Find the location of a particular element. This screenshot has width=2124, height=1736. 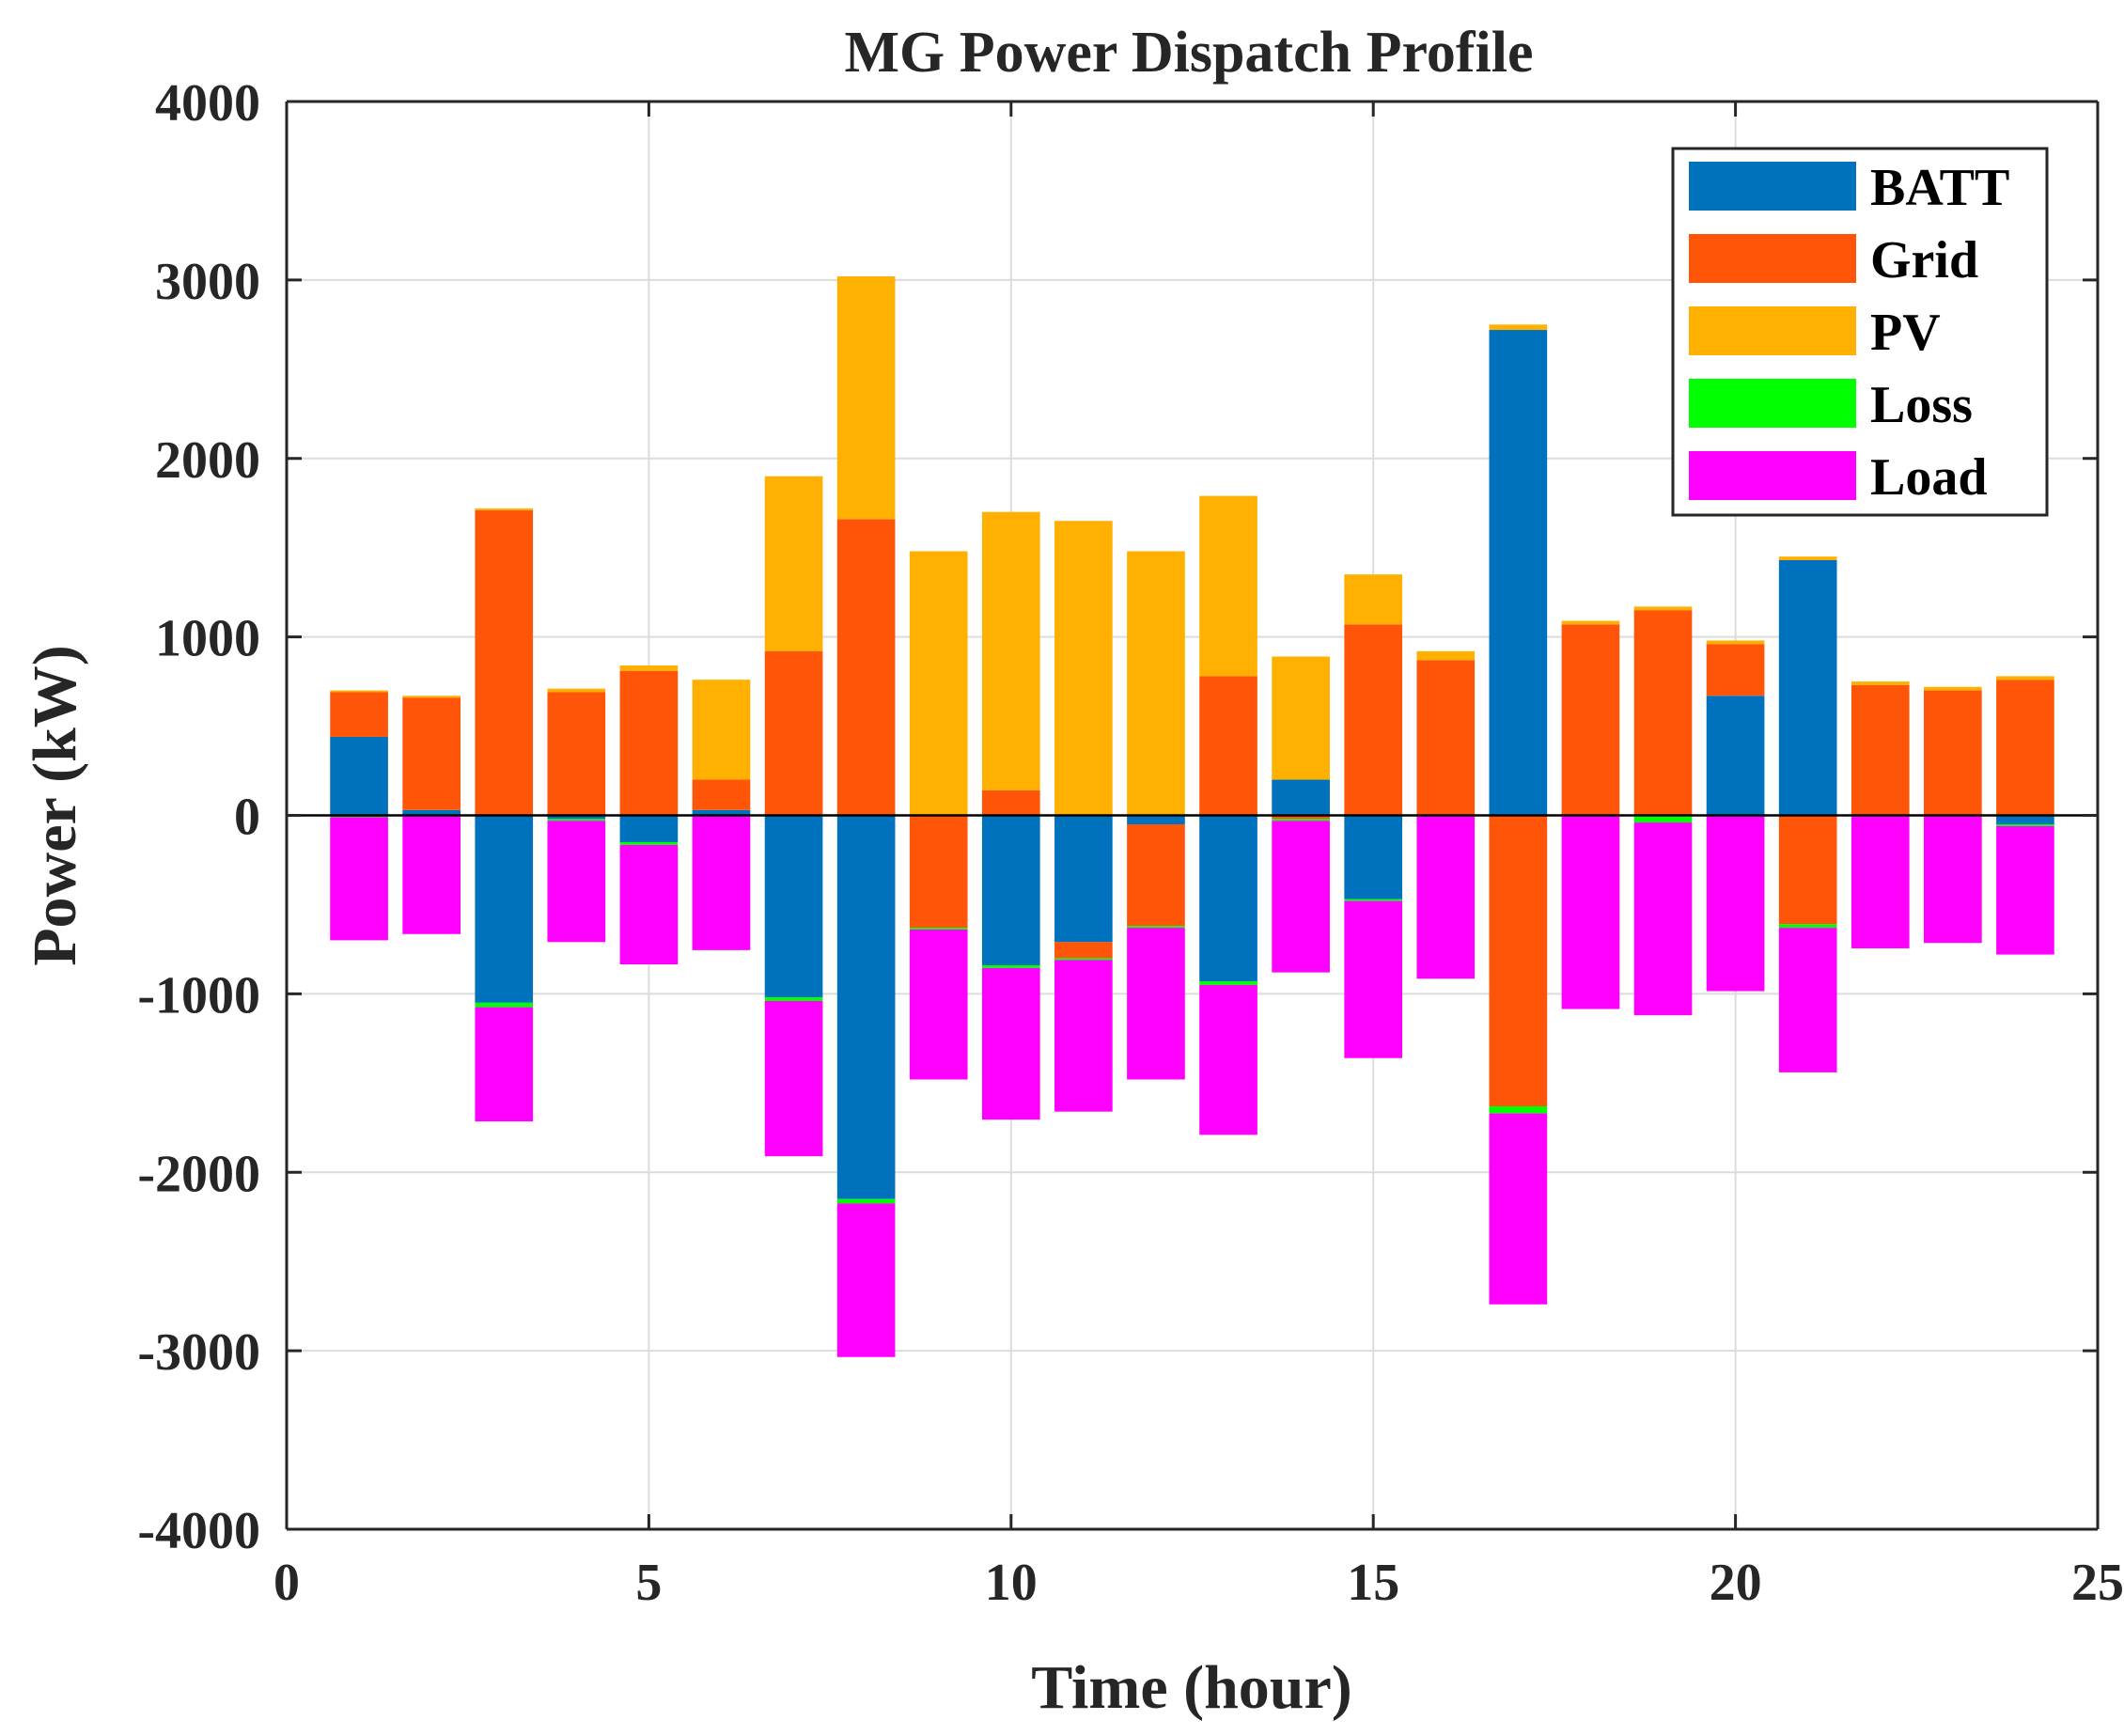

legend-swatch-batt is located at coordinates (1772, 186).